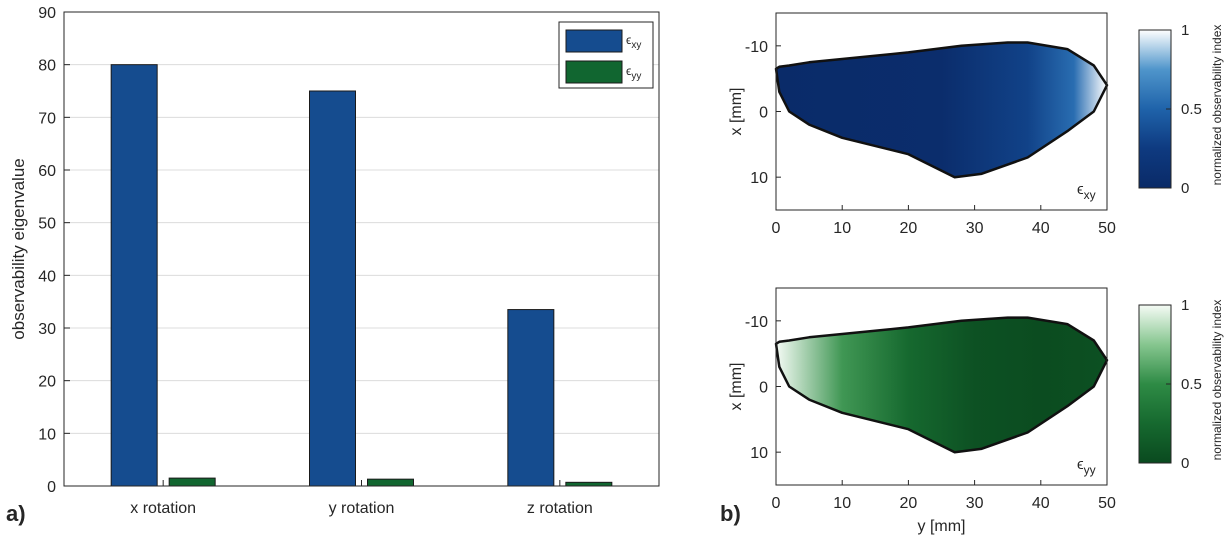 The image size is (1231, 542). Describe the element at coordinates (18, 248) in the screenshot. I see `bar-y-axis-label: observability eigenvalue` at that location.